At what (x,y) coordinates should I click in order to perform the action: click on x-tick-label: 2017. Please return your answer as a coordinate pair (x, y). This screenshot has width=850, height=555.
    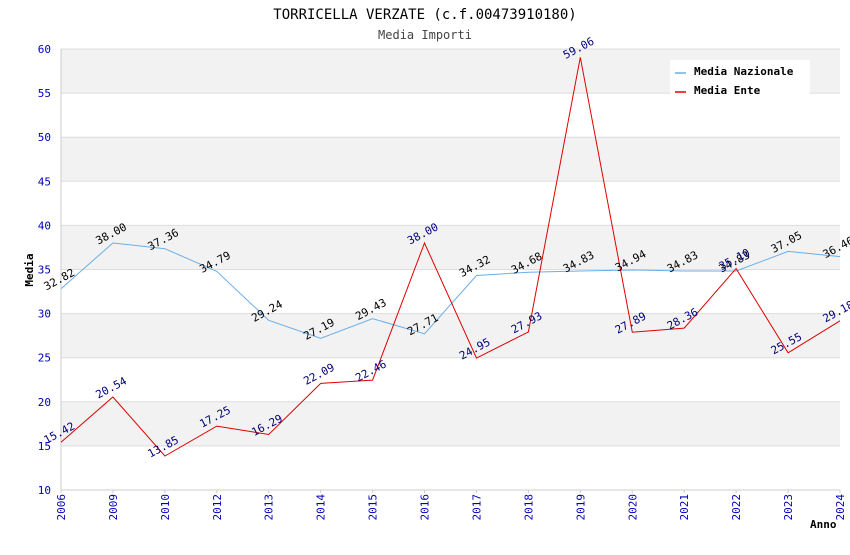
    Looking at the image, I should click on (476, 507).